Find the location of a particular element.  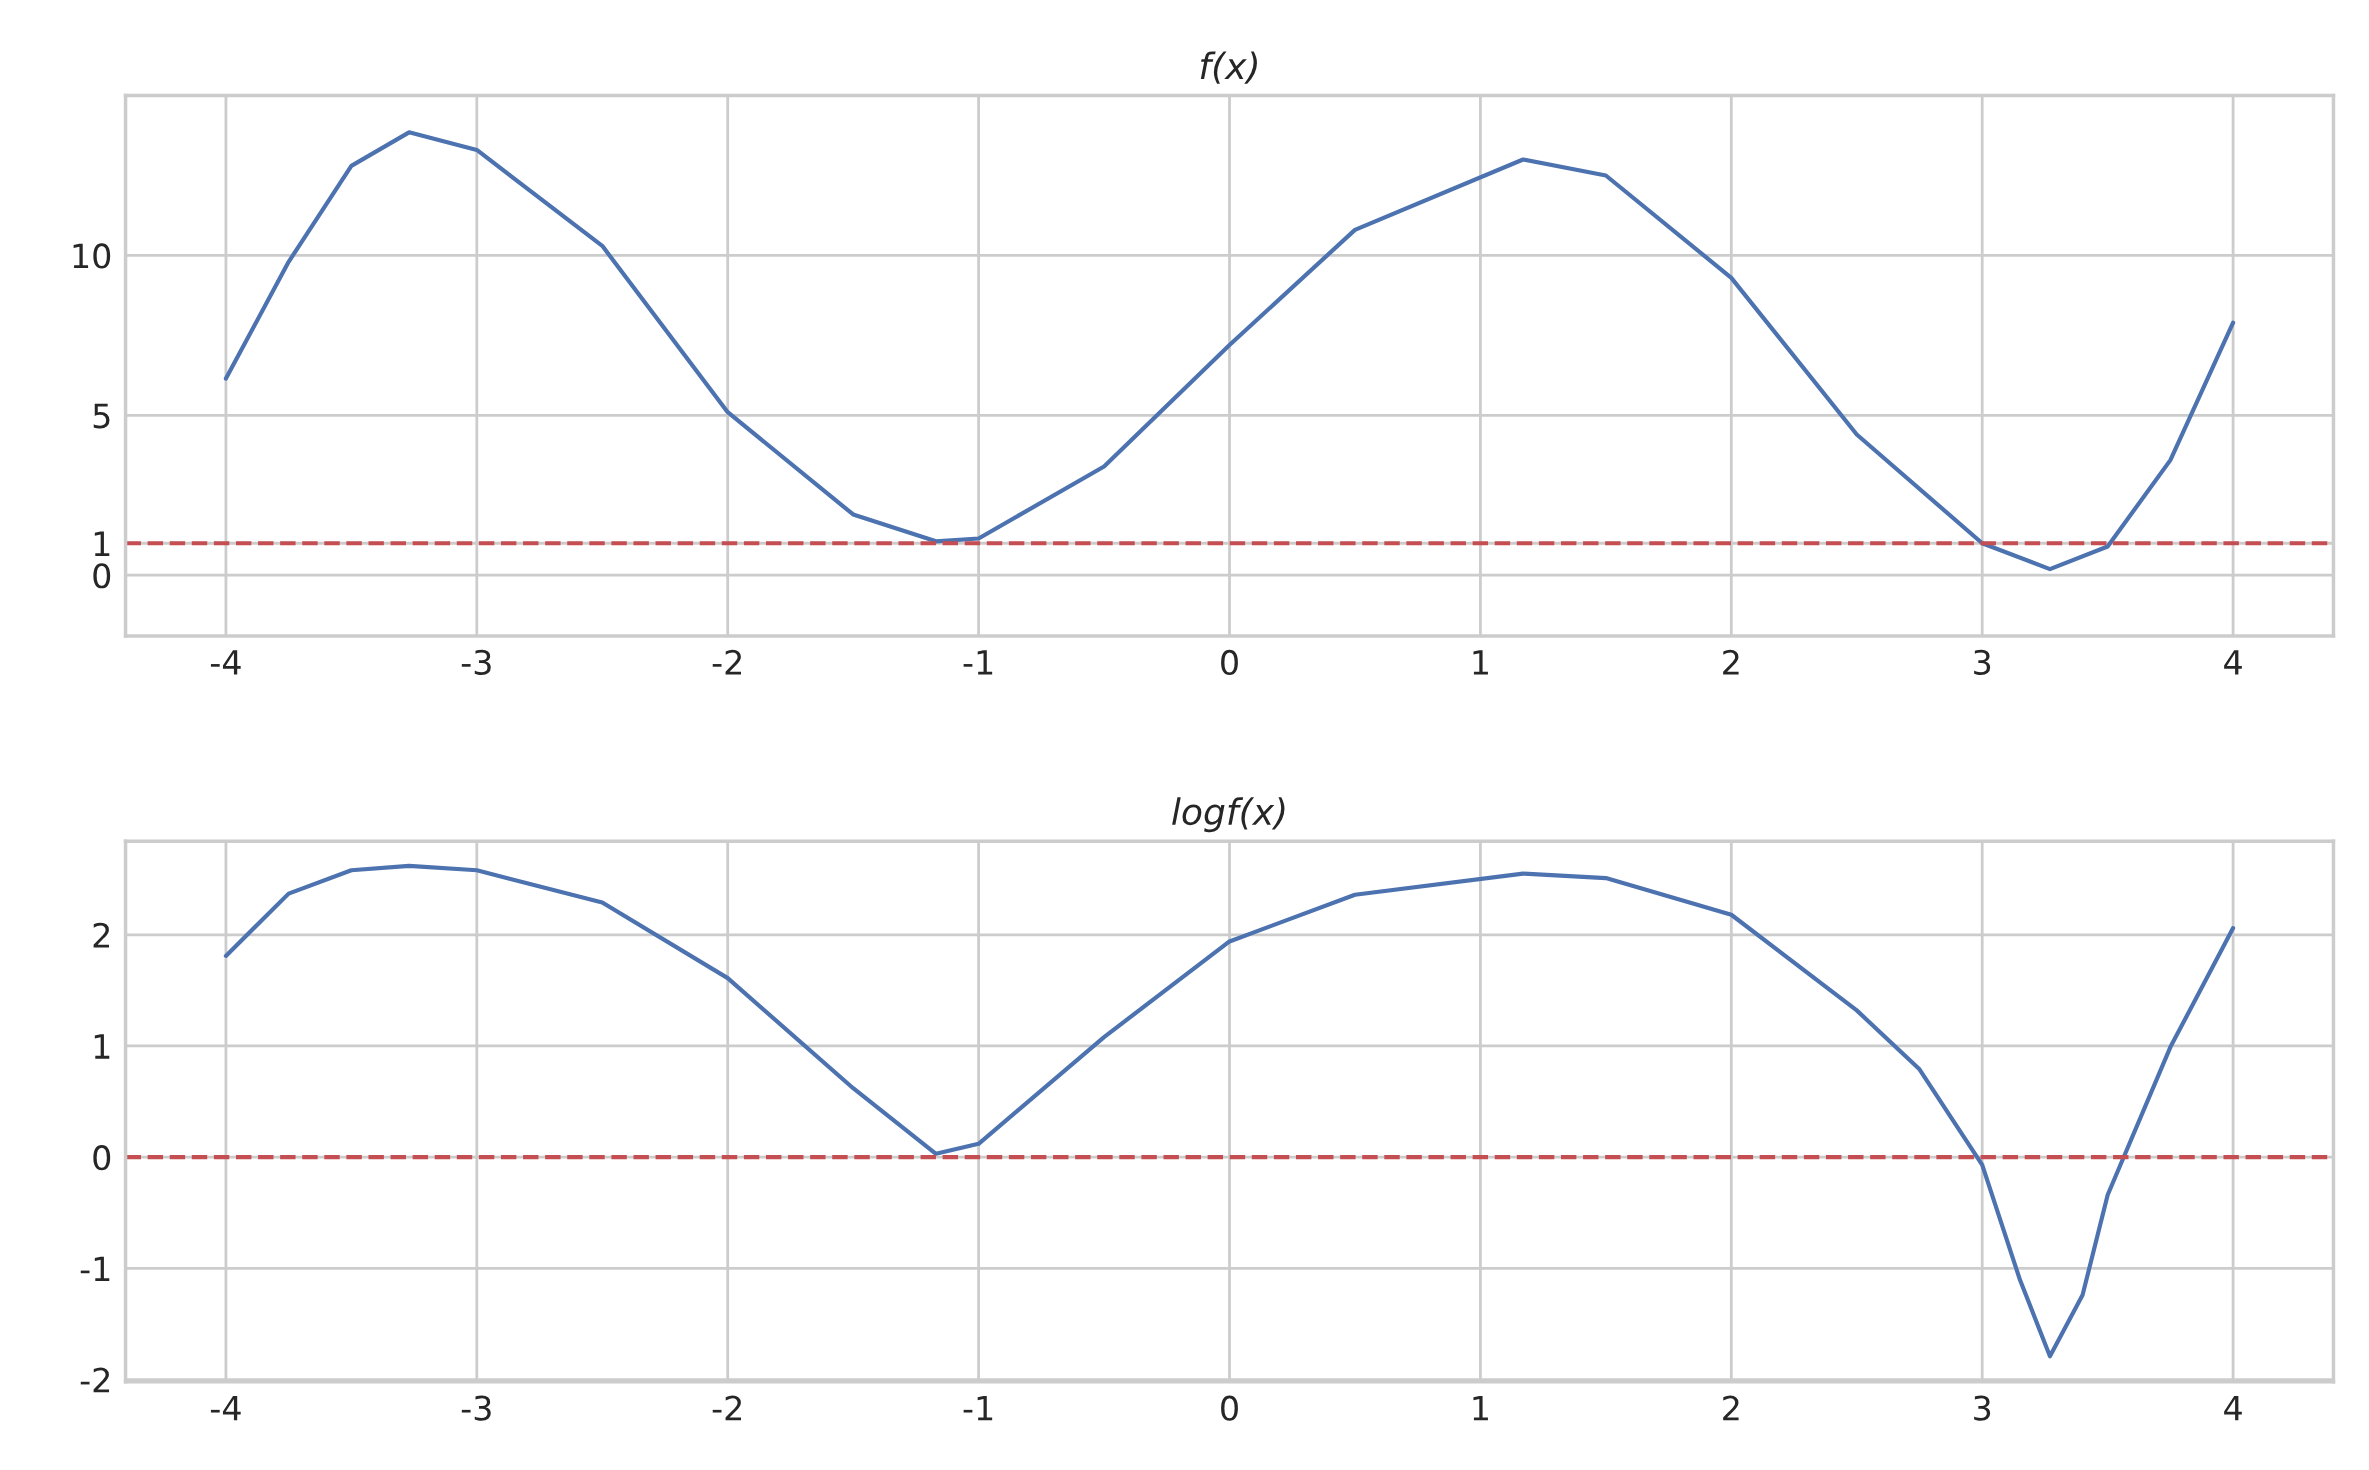

y-tick-label: 10 is located at coordinates (92, 256).